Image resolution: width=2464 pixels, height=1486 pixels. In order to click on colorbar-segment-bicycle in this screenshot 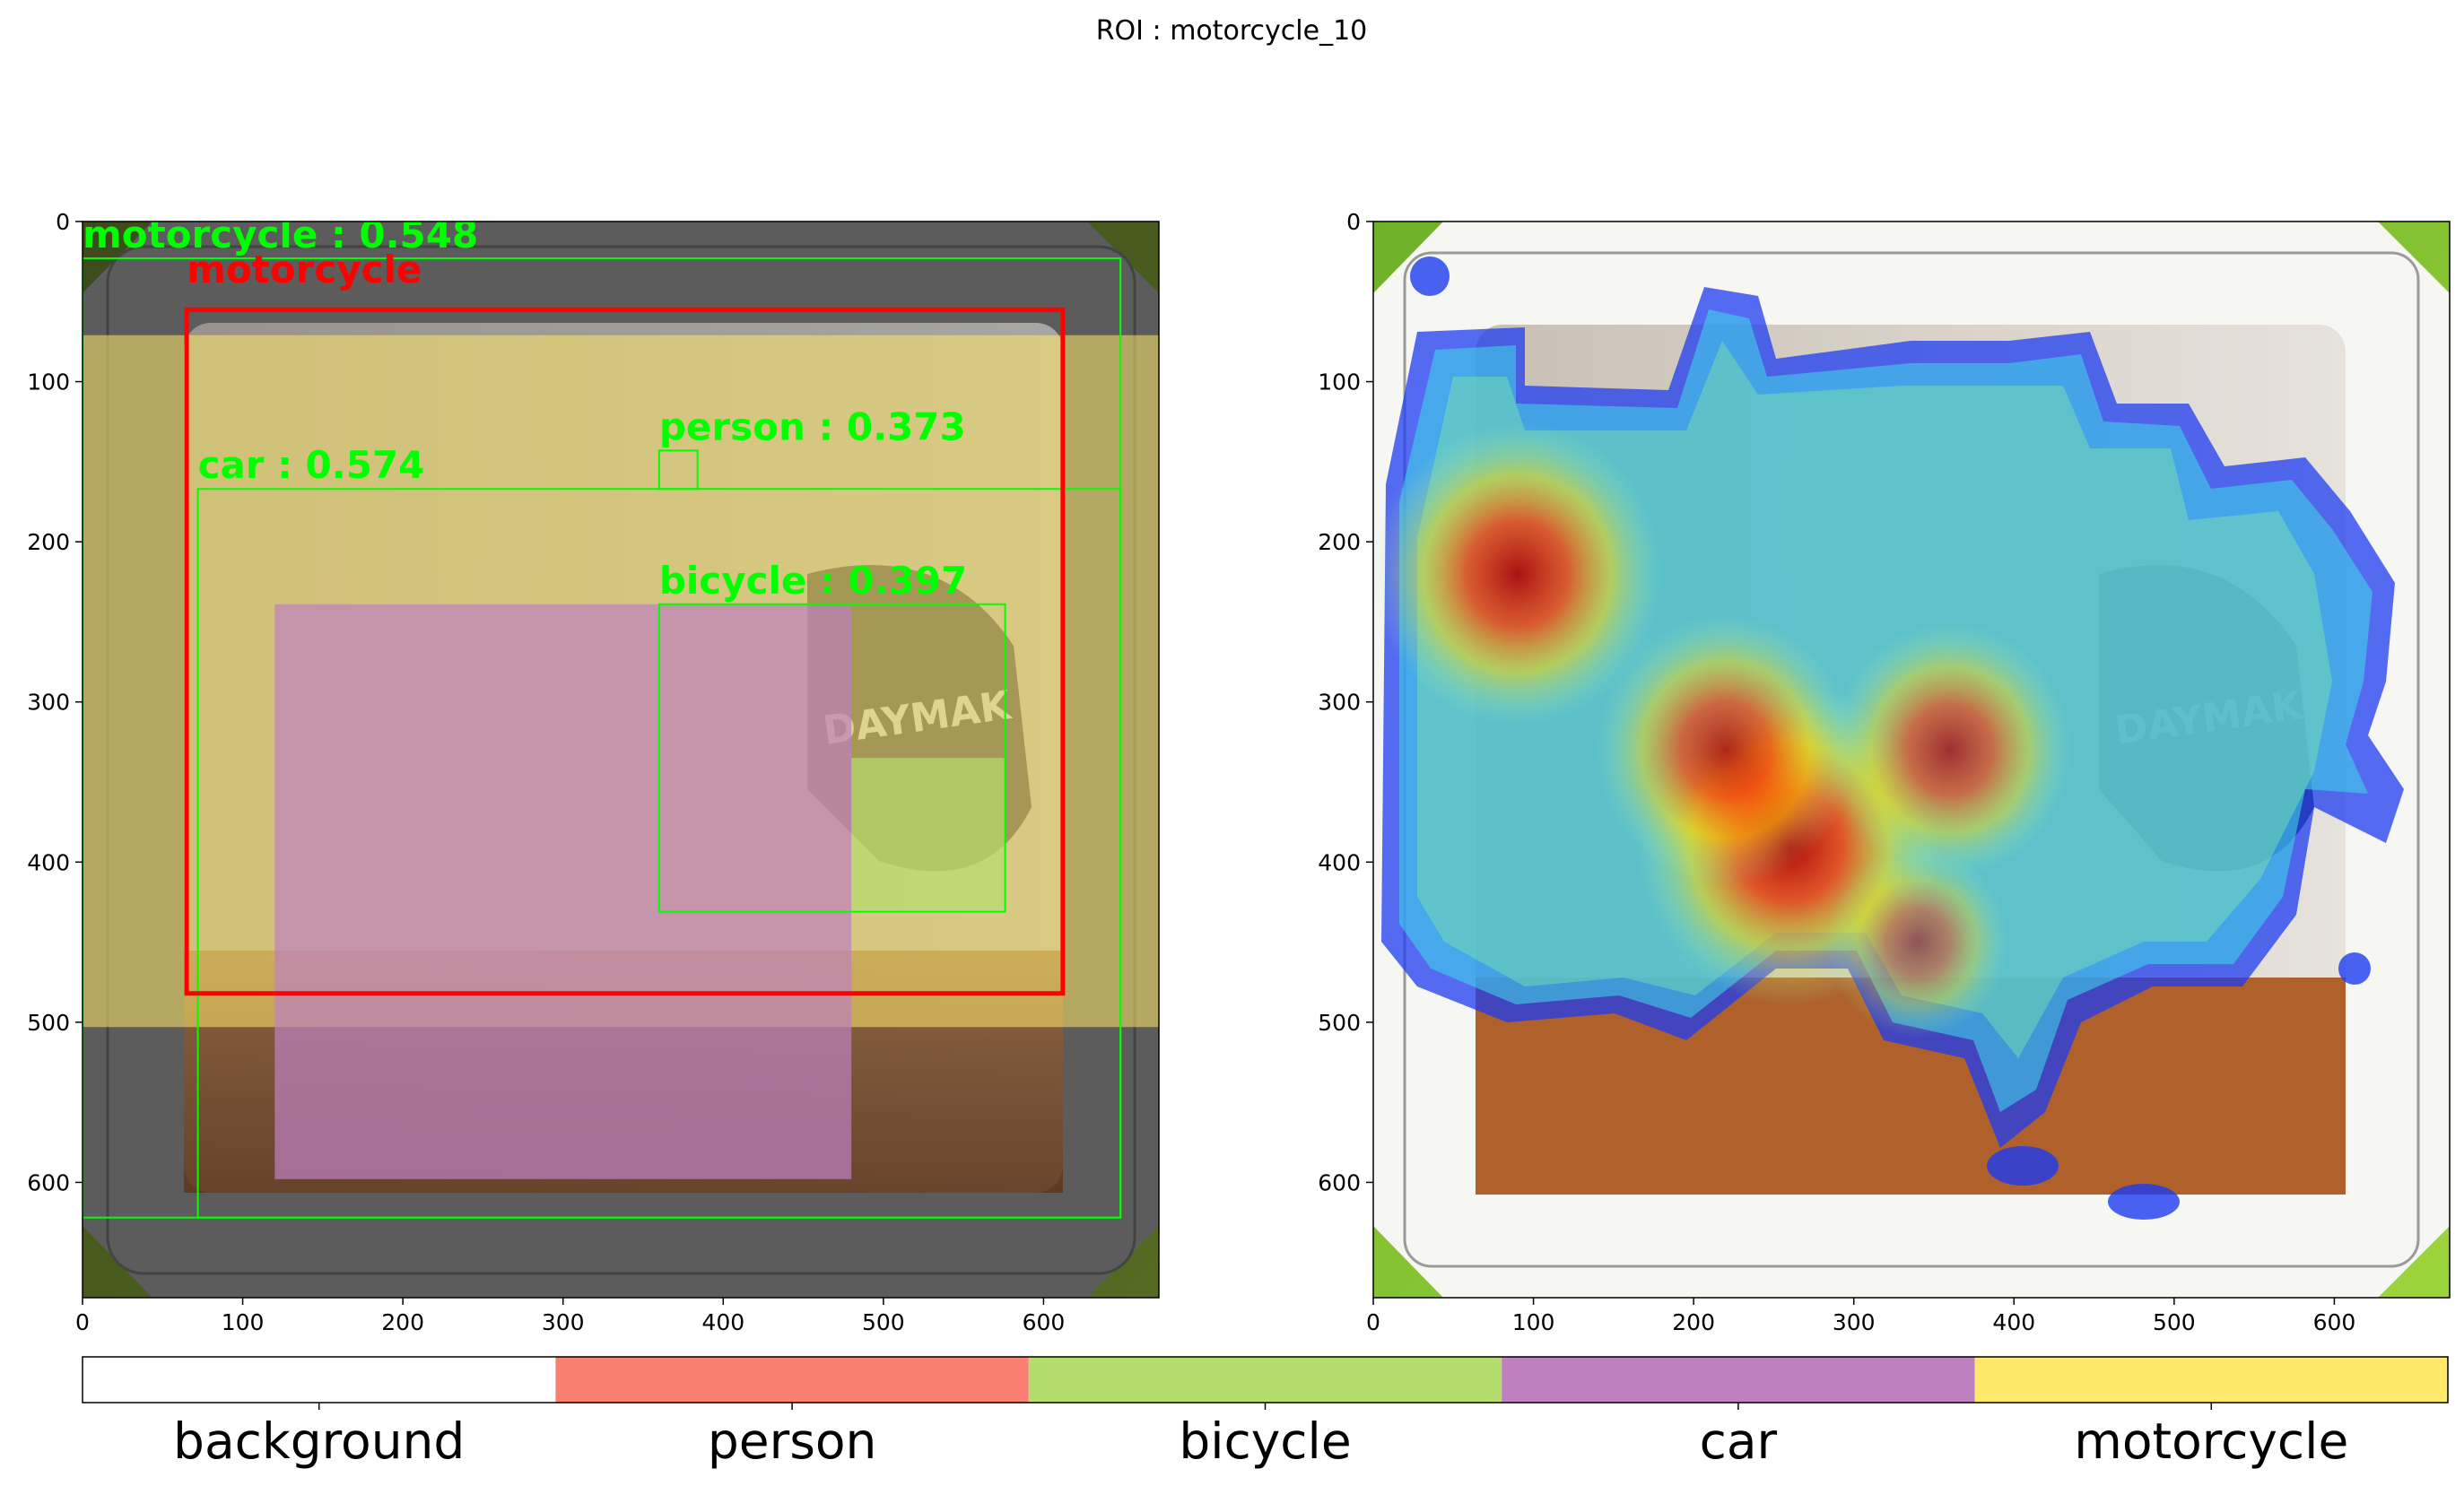, I will do `click(1265, 1380)`.